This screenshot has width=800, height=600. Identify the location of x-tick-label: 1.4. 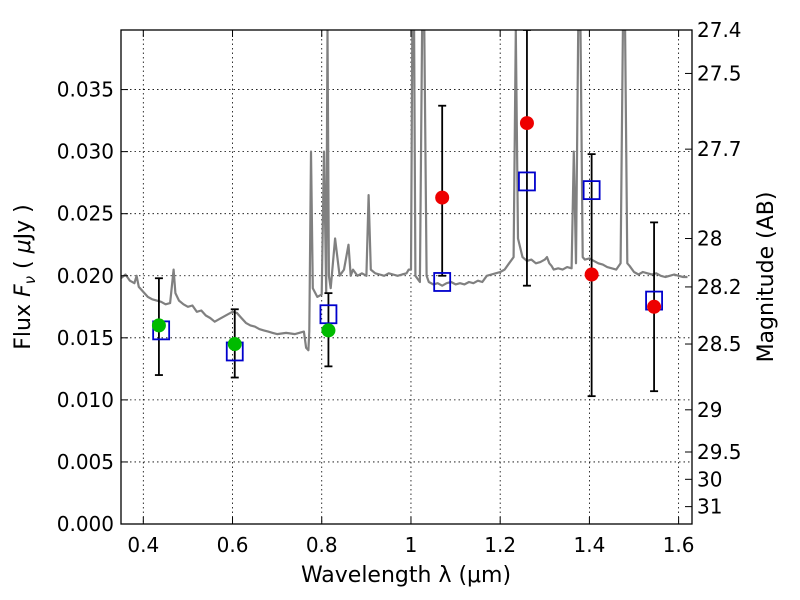
(589, 545).